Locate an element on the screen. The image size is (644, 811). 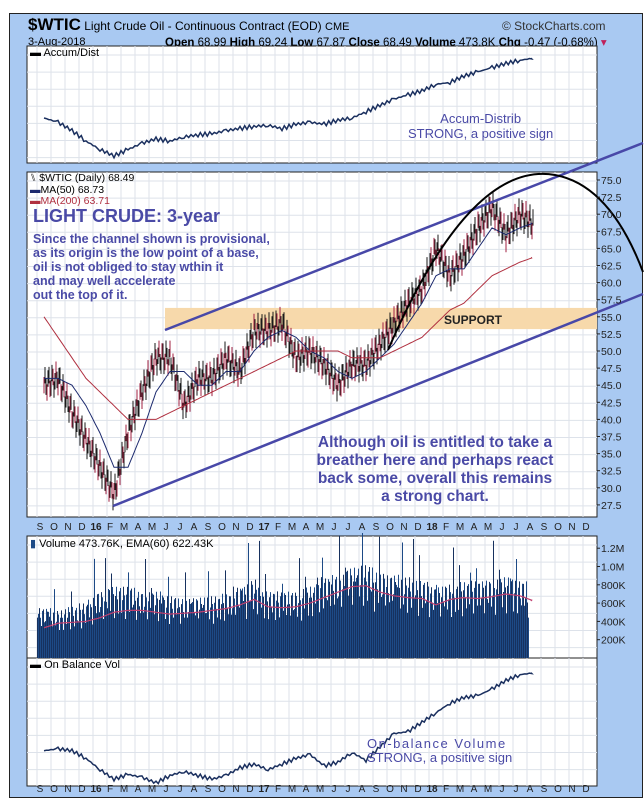
y-tick-label: 67.5 is located at coordinates (611, 232).